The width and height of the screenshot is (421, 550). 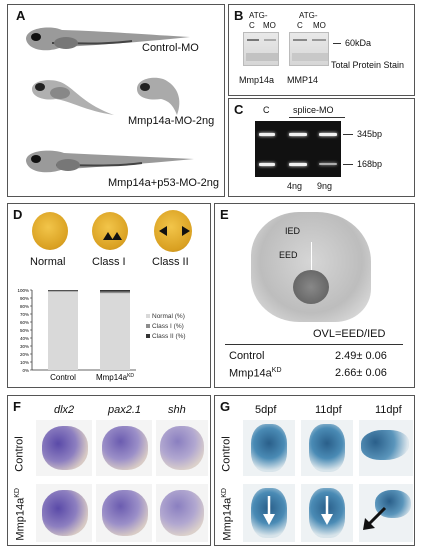 I want to click on ish-shh-kd, so click(x=182, y=513).